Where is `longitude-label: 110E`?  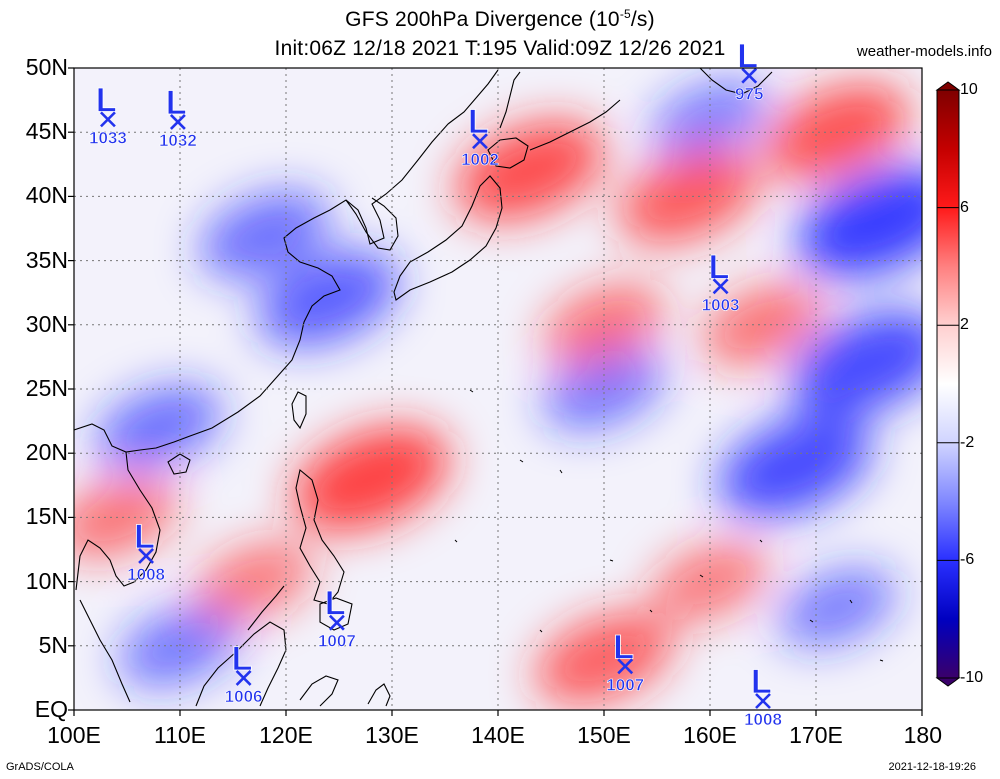 longitude-label: 110E is located at coordinates (179, 735).